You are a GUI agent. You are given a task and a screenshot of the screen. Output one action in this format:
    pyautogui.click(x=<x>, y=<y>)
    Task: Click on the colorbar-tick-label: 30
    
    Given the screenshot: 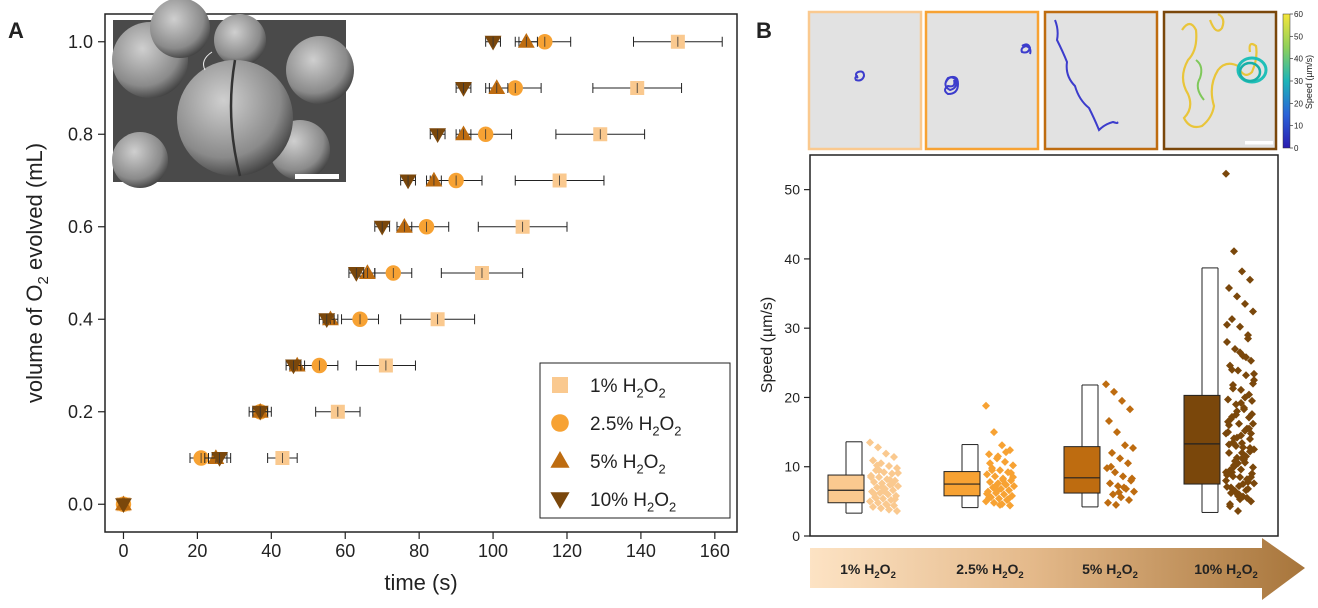 What is the action you would take?
    pyautogui.click(x=1298, y=81)
    